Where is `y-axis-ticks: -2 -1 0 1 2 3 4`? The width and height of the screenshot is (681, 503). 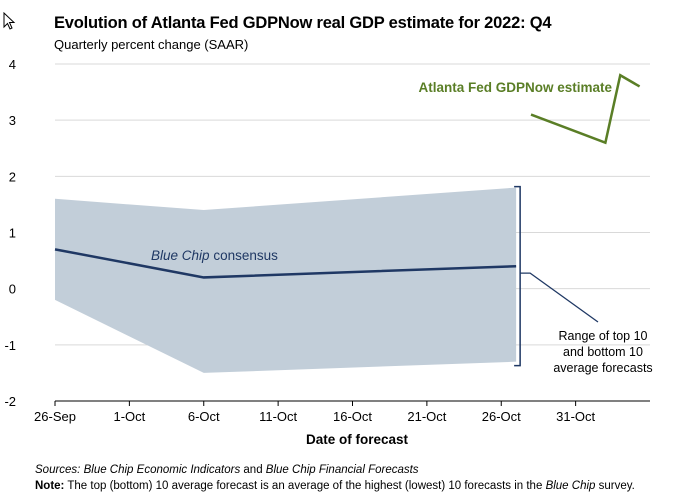
y-axis-ticks: -2 -1 0 1 2 3 4 is located at coordinates (10, 233).